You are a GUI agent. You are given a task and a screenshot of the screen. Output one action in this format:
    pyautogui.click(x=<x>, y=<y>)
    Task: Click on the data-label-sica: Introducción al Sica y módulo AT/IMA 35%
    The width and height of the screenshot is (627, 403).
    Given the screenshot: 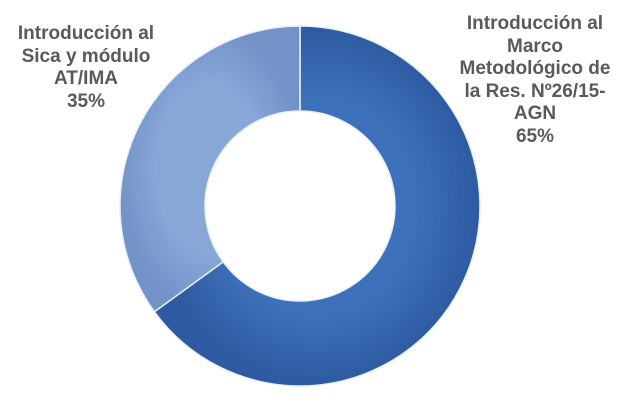 What is the action you would take?
    pyautogui.click(x=86, y=68)
    